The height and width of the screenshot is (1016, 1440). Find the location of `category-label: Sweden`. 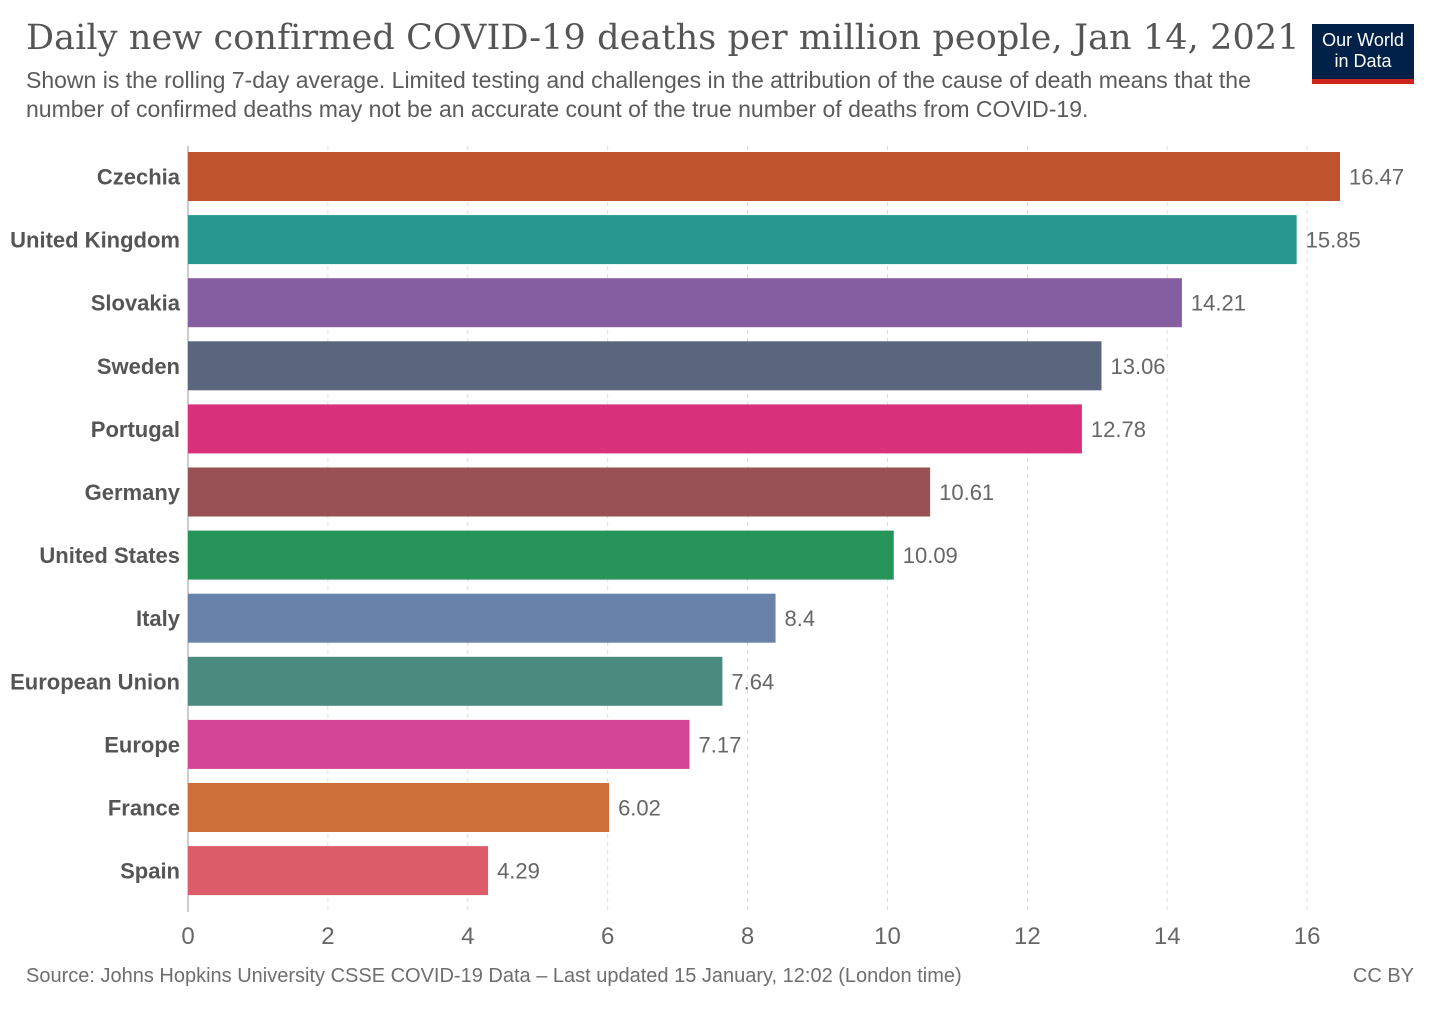

category-label: Sweden is located at coordinates (138, 366).